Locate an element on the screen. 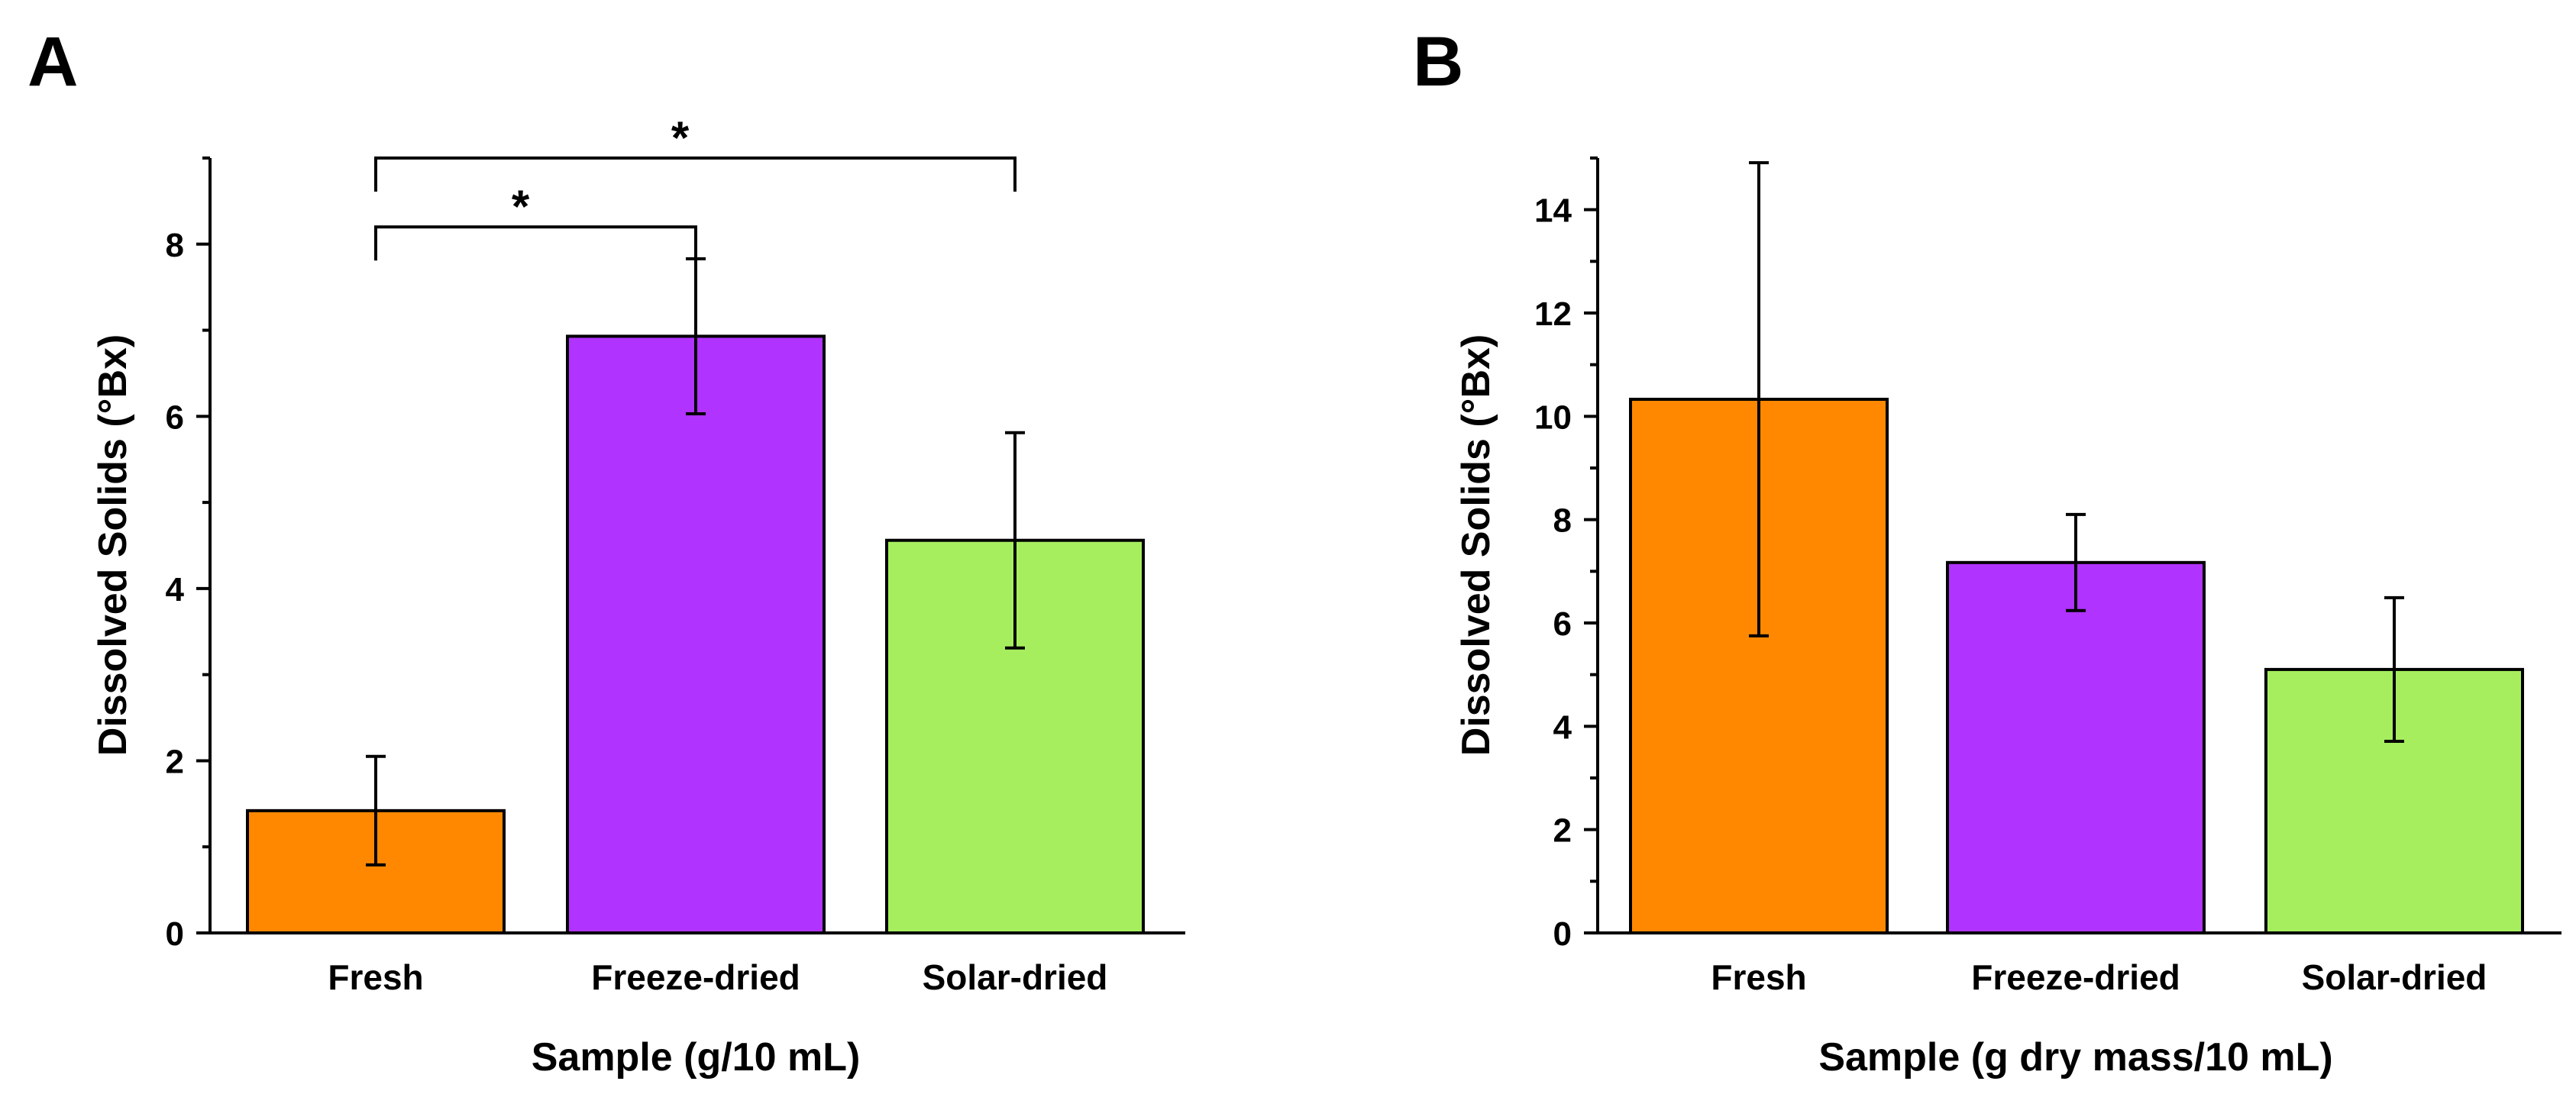  panel-b-category-fresh: Fresh is located at coordinates (1758, 977).